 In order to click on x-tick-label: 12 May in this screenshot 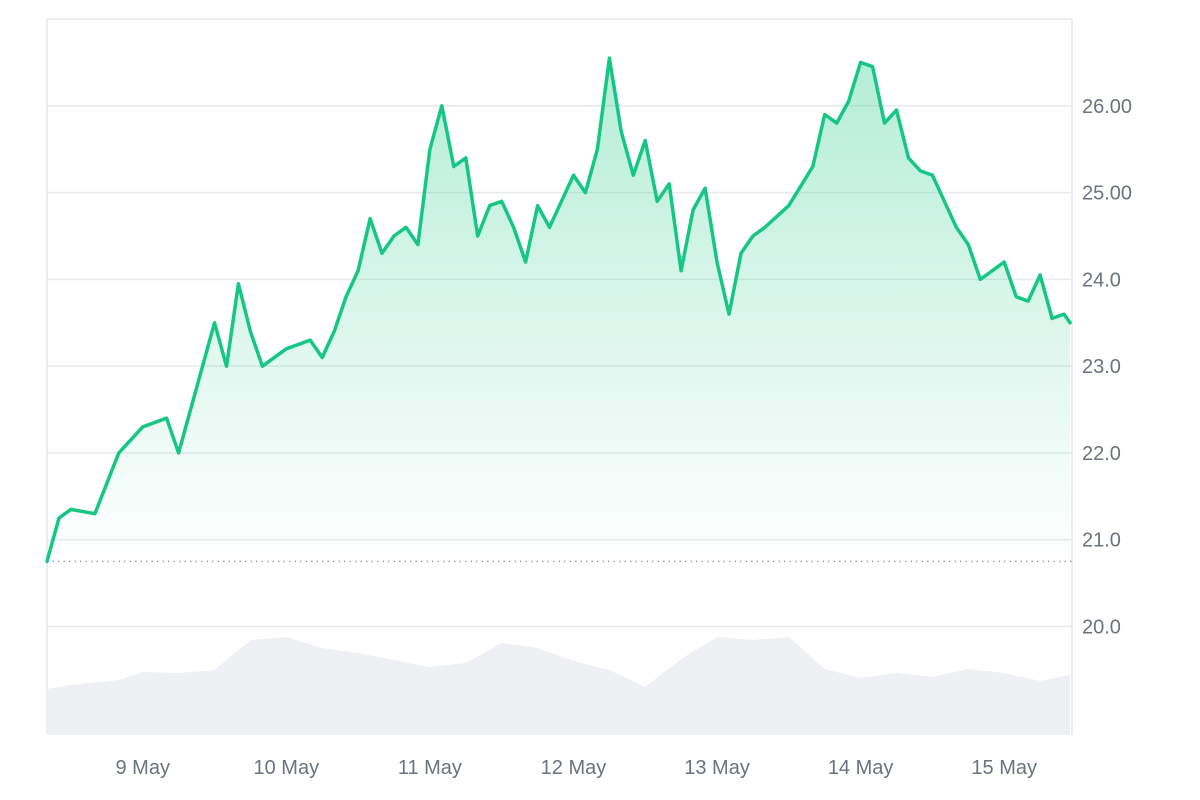, I will do `click(574, 768)`.